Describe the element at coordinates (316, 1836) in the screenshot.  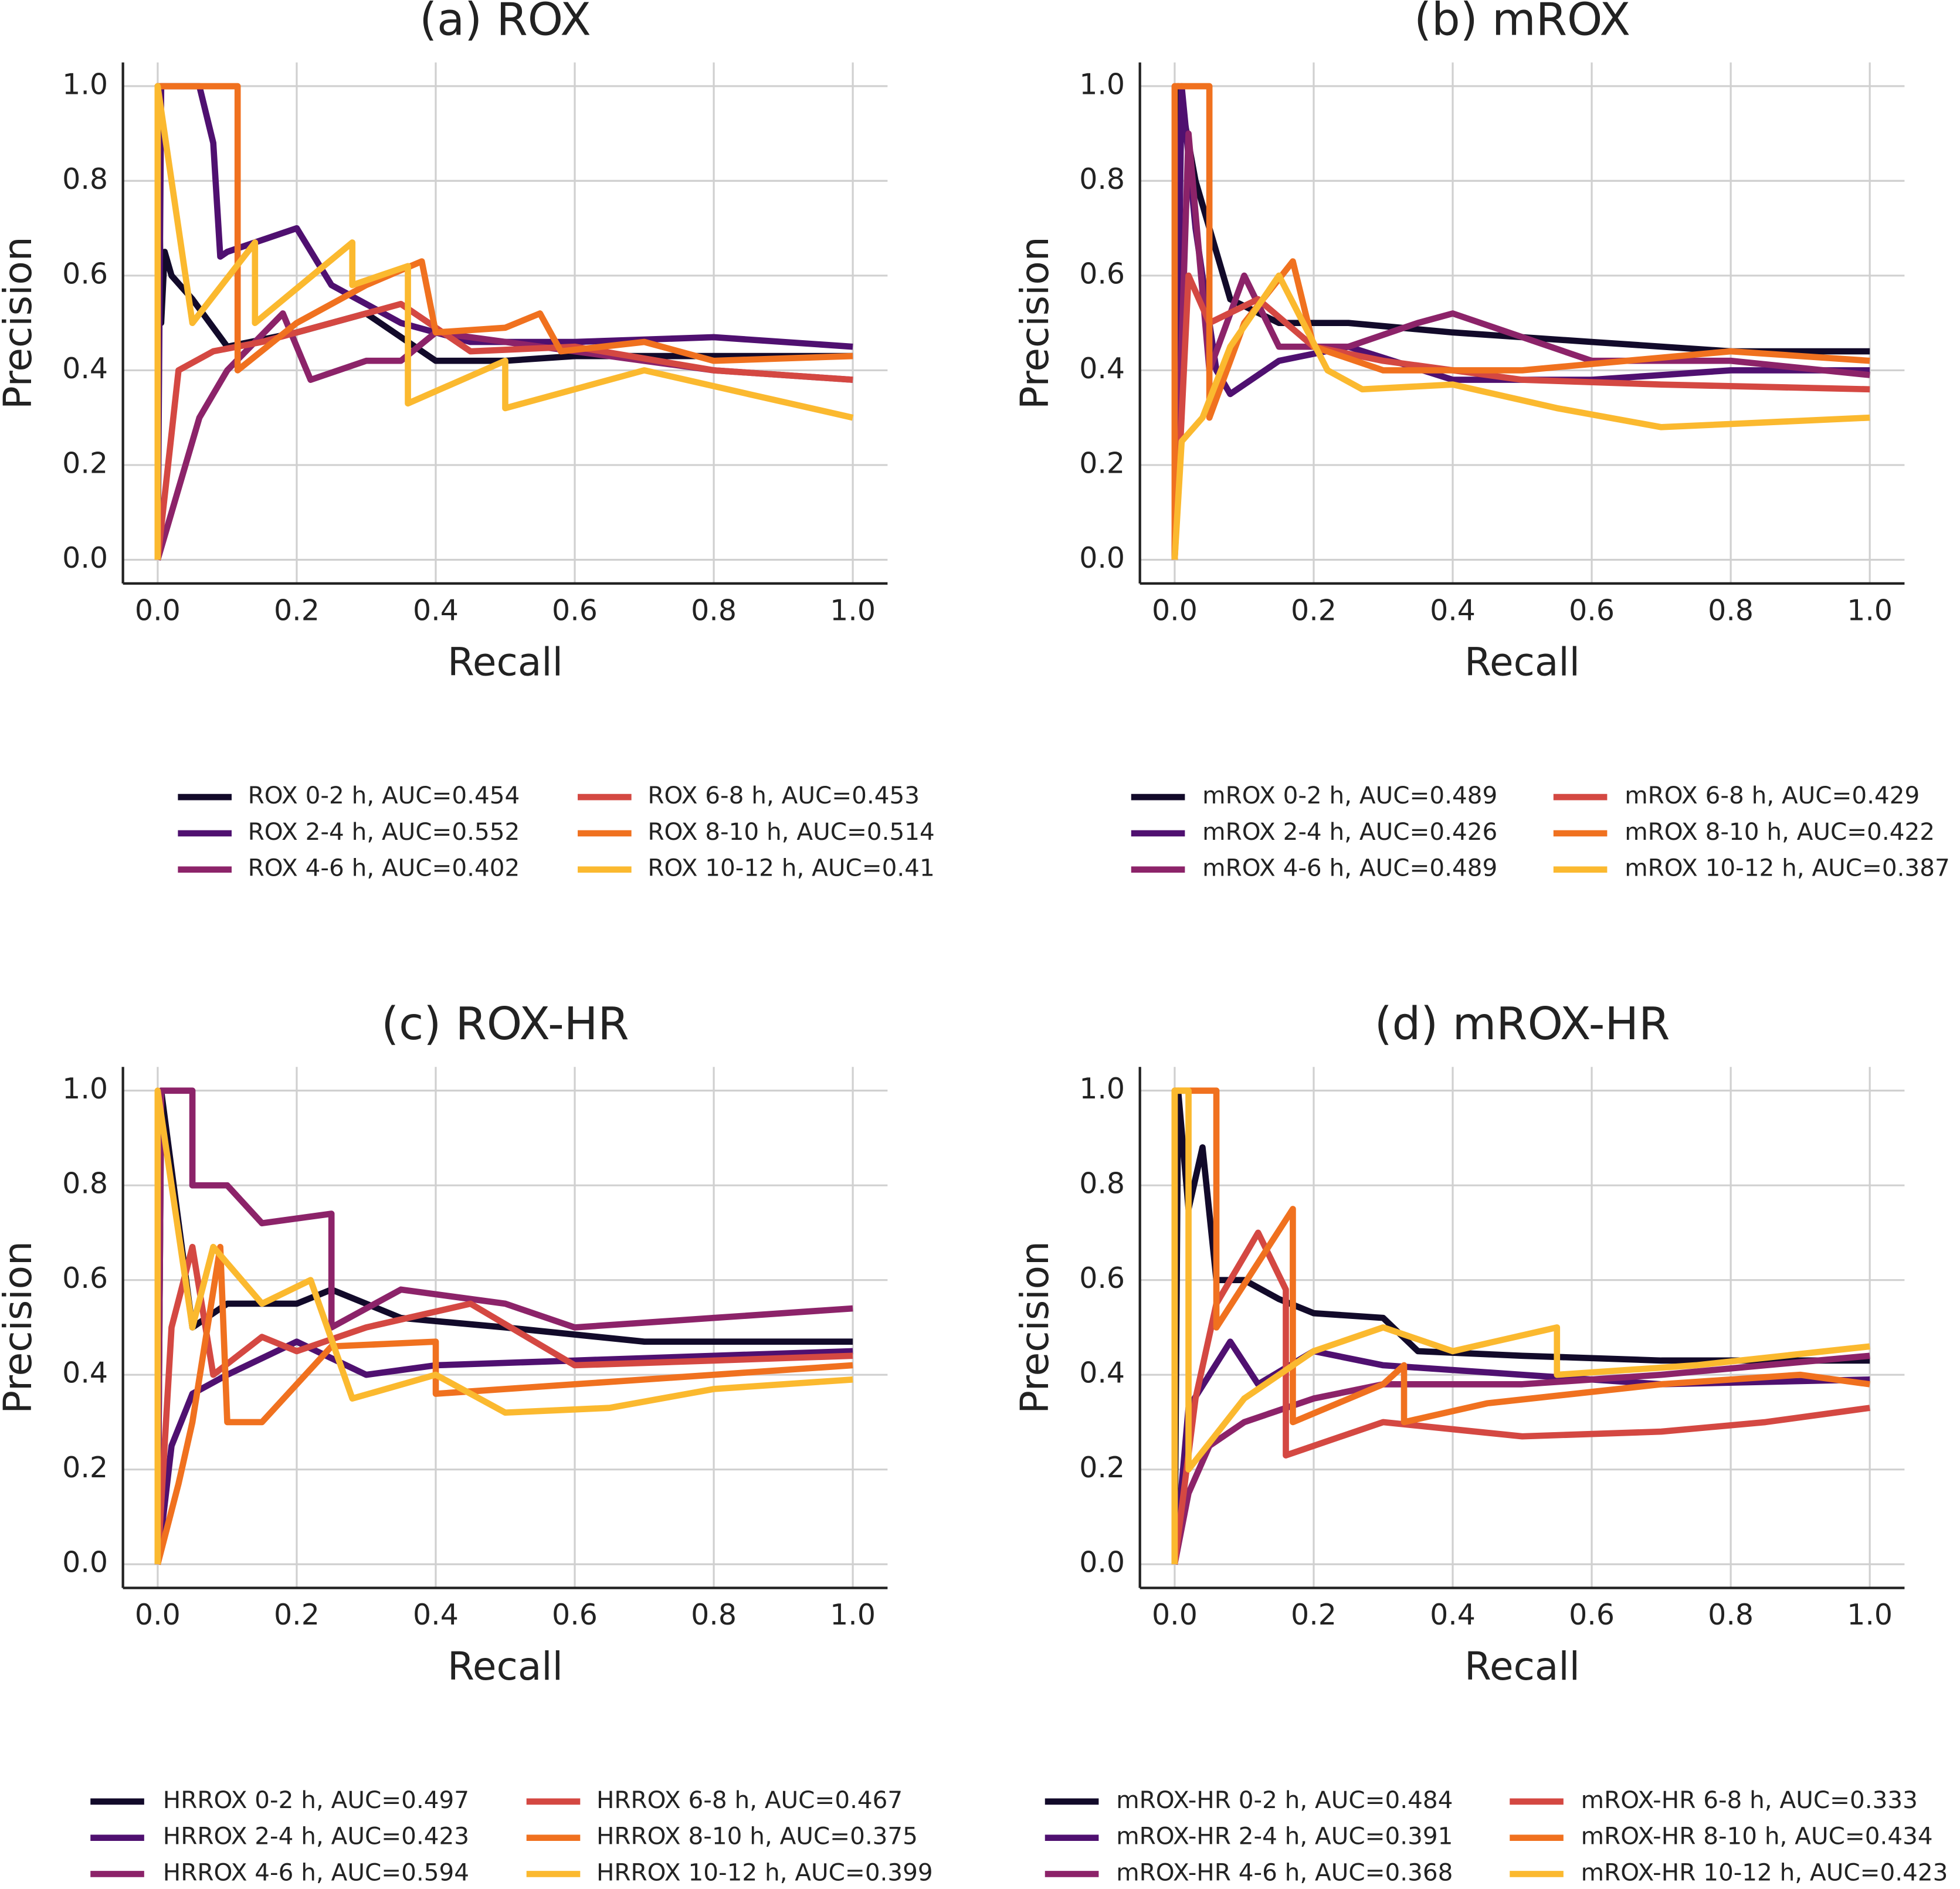
I see `legend-label: HRROX 2-4 h, AUC=0.423` at that location.